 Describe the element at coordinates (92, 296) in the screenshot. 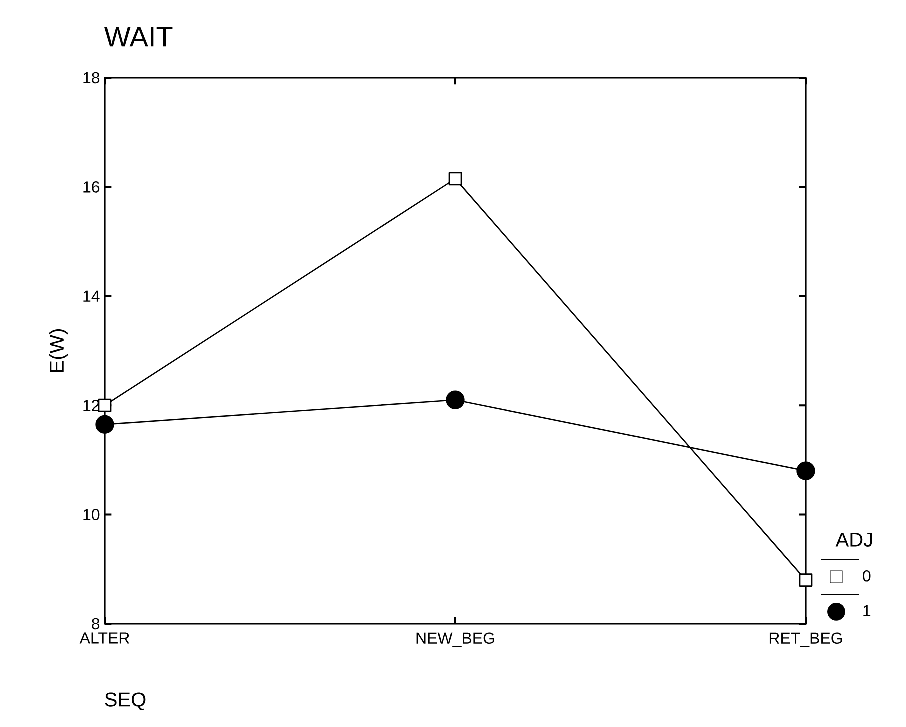

I see `y-tick-label: 14` at that location.